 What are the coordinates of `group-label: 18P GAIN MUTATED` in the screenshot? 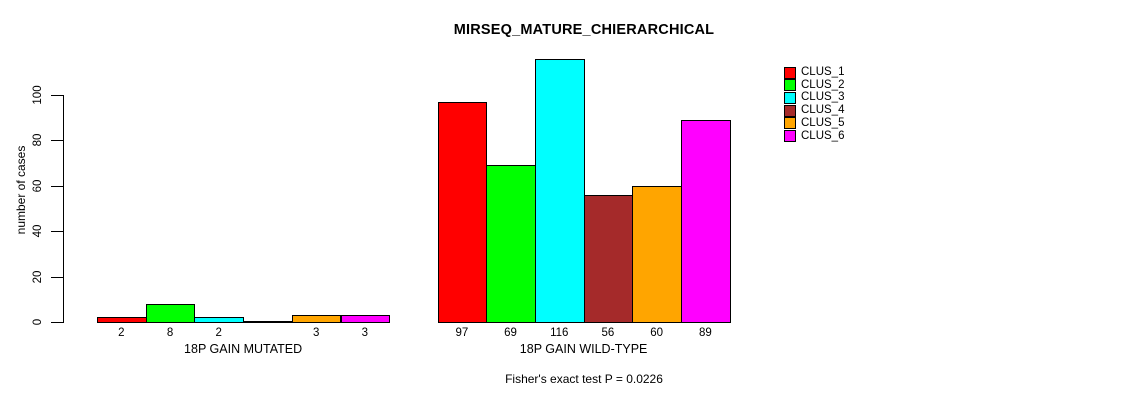 It's located at (243, 349).